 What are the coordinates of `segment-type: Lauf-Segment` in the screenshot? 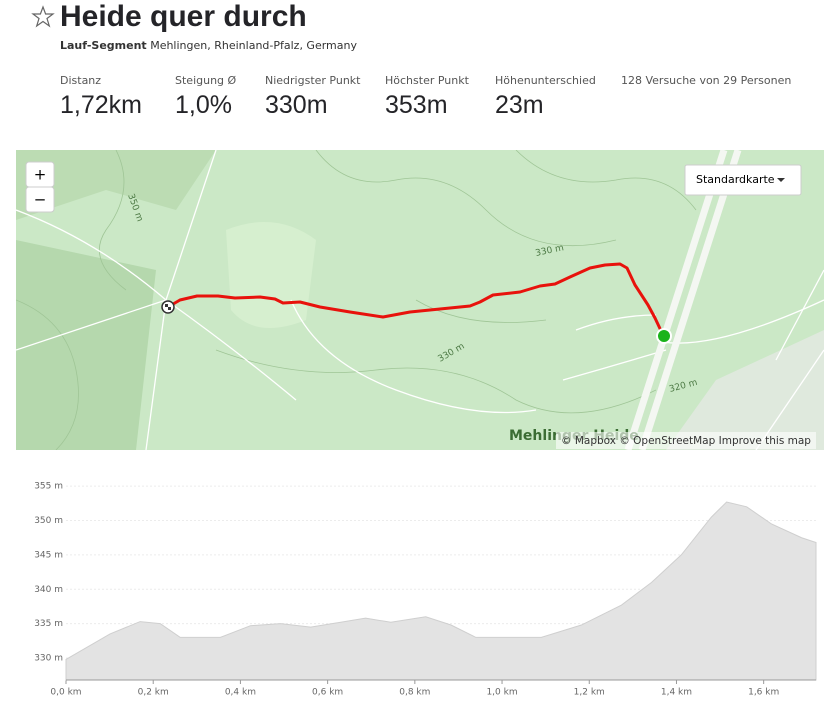 It's located at (103, 45).